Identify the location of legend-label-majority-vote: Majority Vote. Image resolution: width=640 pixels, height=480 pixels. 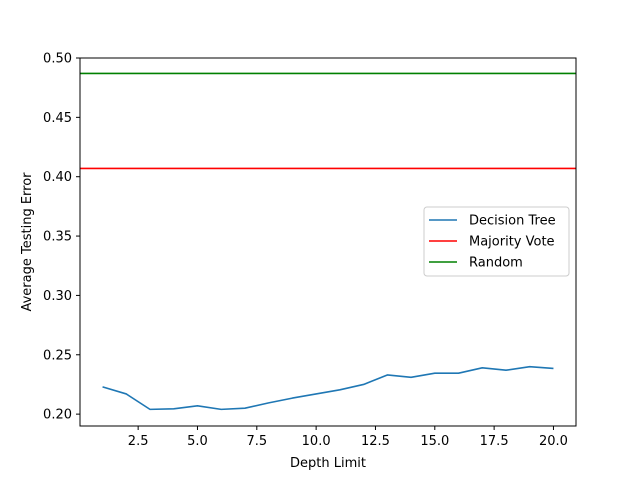
(512, 242).